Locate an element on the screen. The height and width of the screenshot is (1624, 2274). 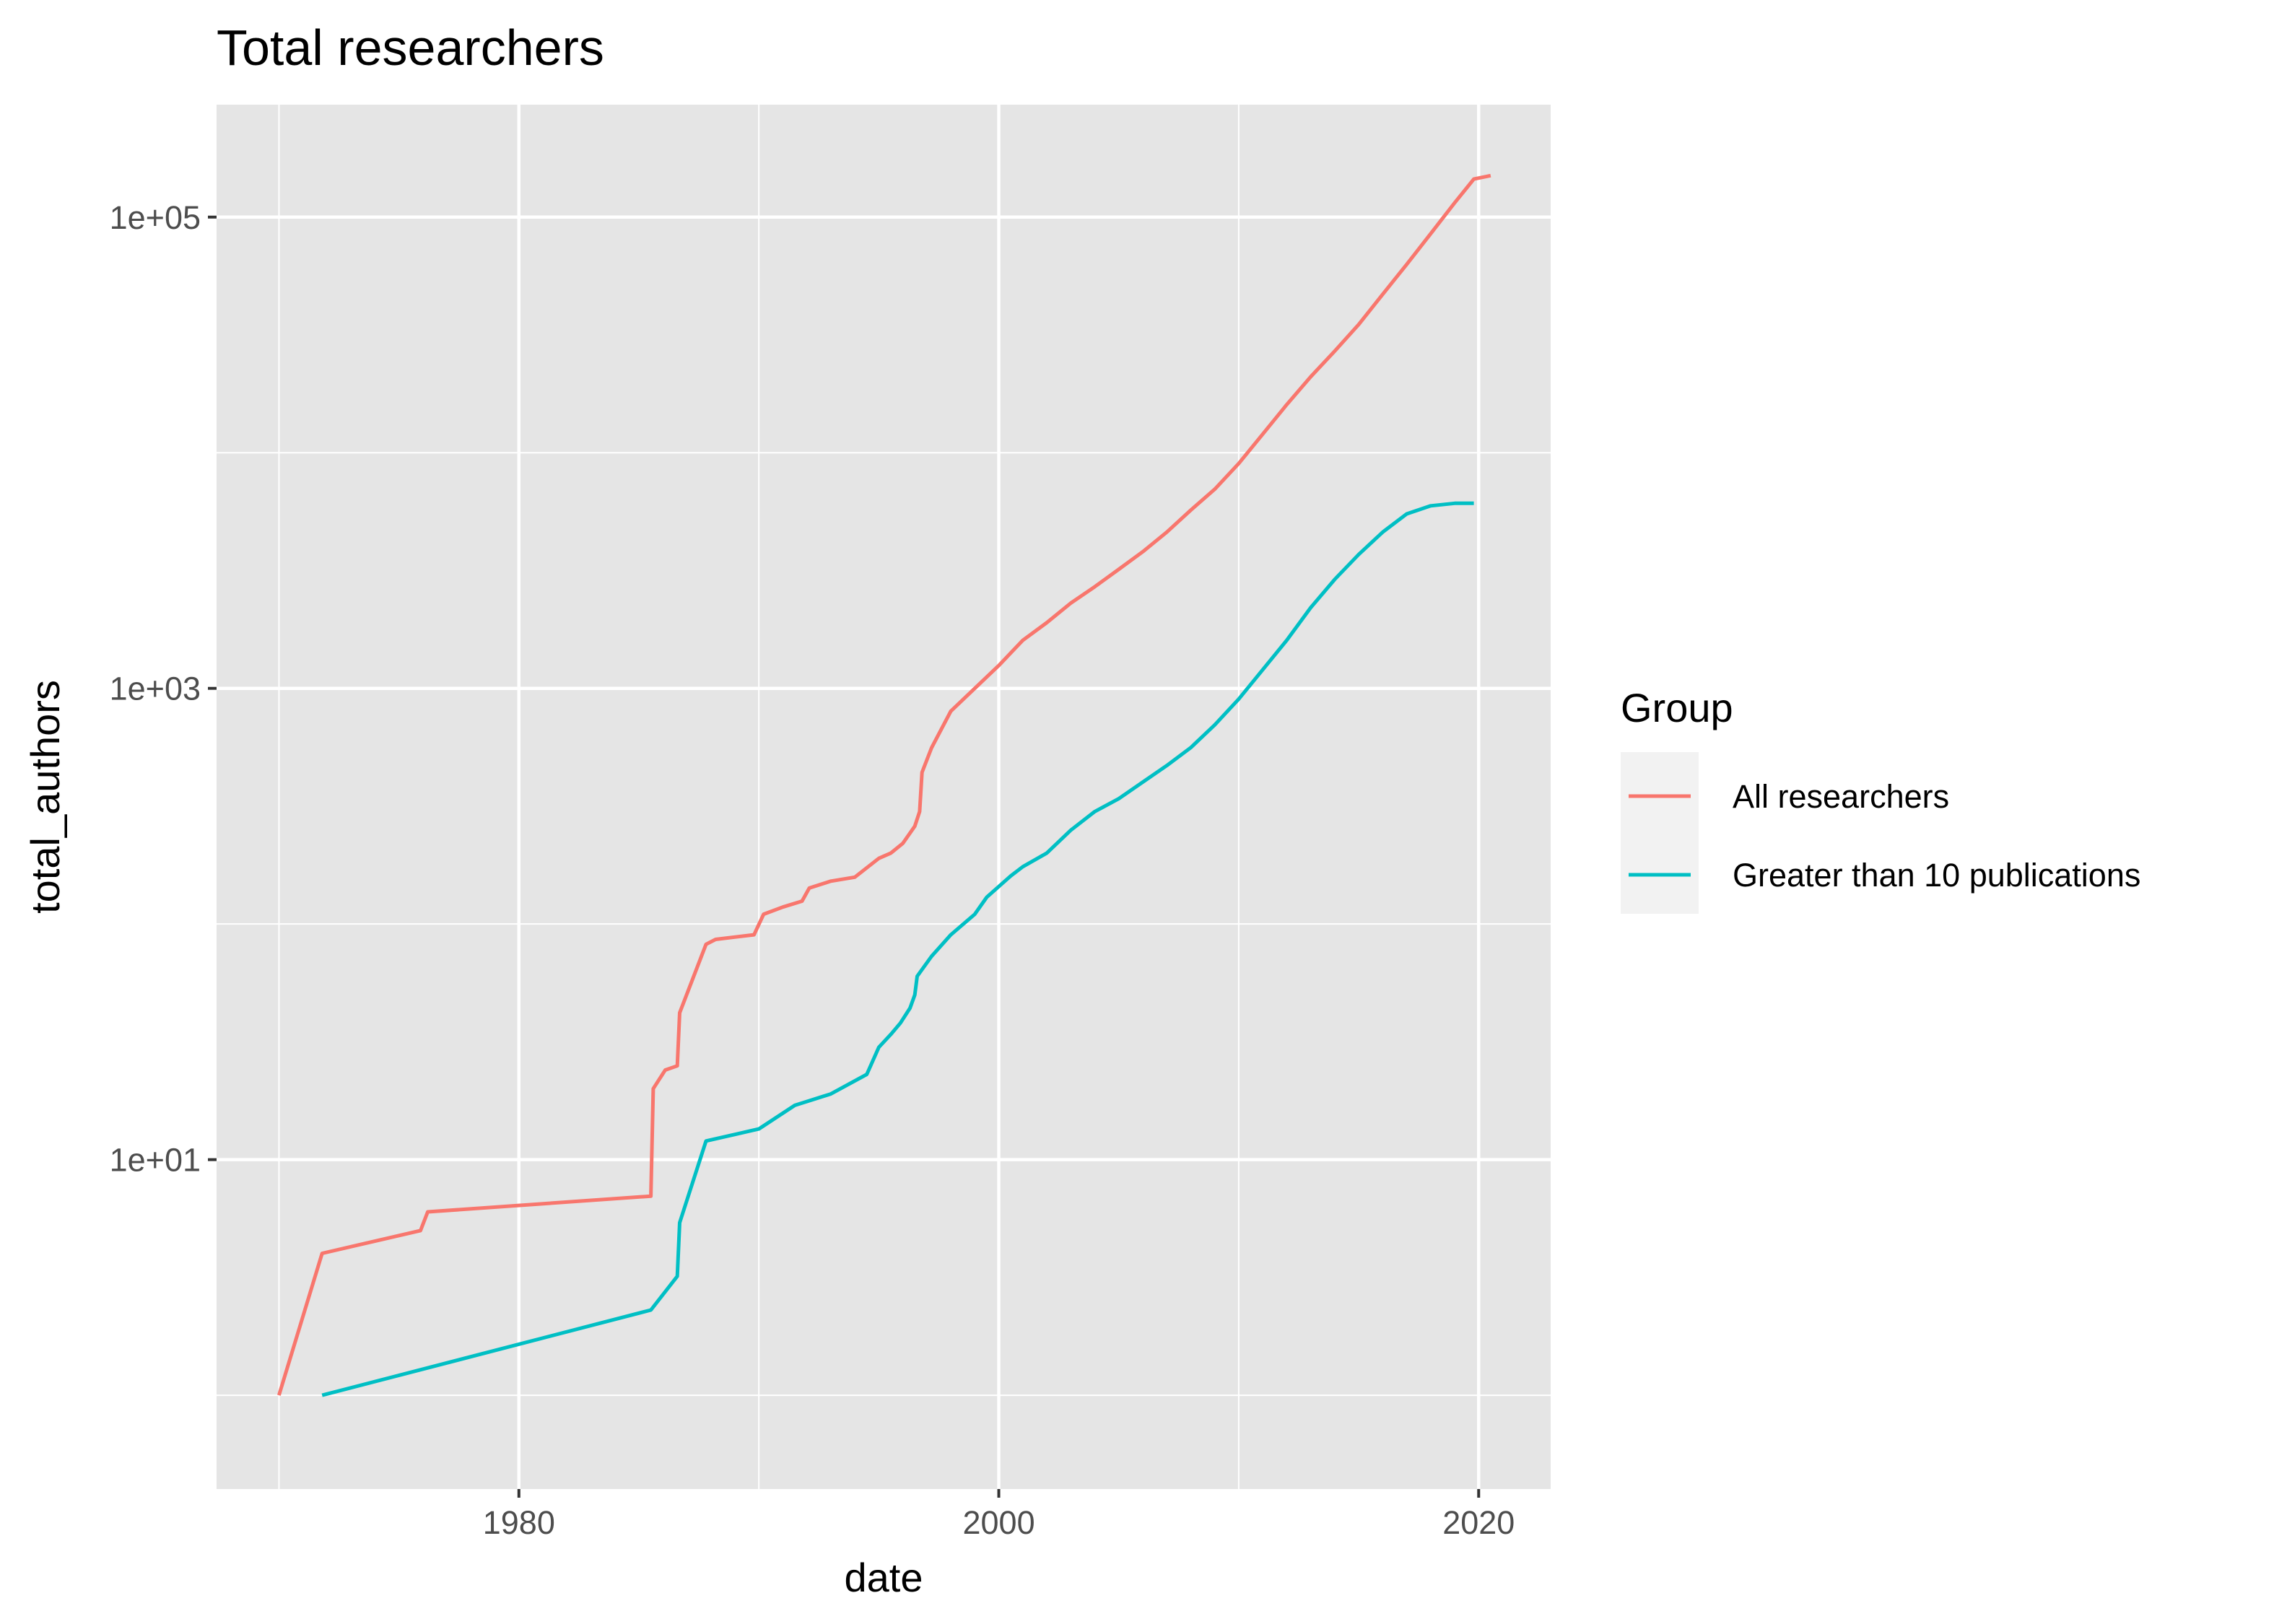
chart-title: Total researchers is located at coordinates (411, 47).